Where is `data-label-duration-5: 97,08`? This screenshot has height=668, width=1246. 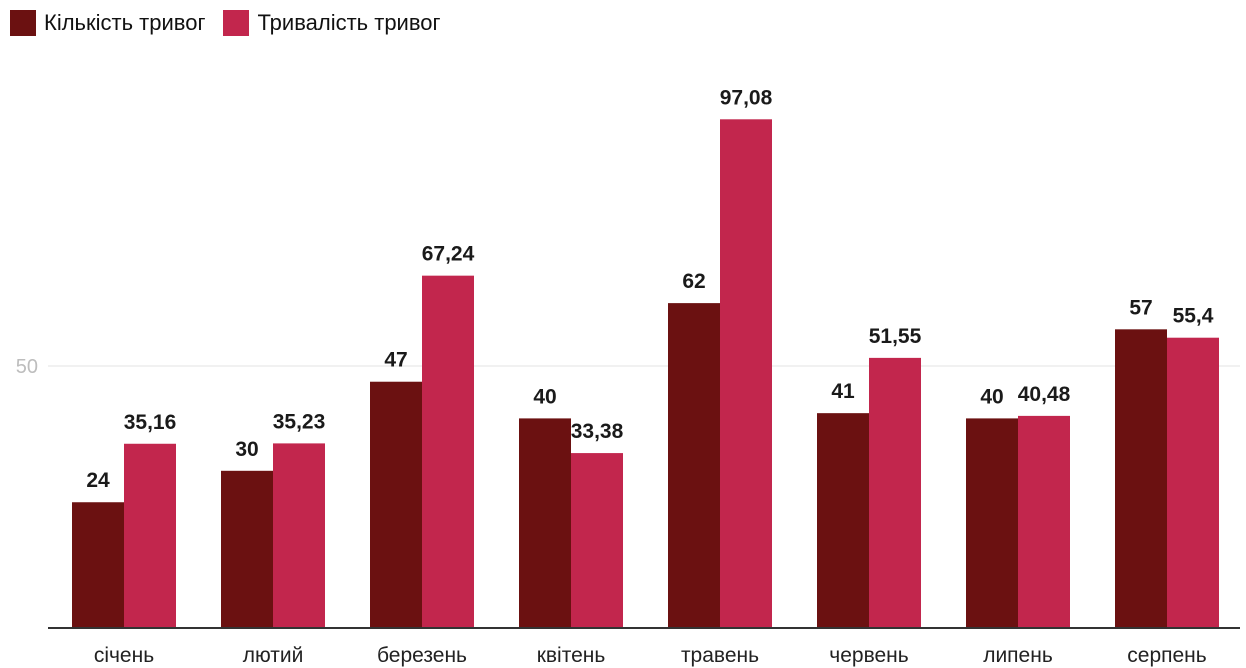 data-label-duration-5: 97,08 is located at coordinates (746, 97).